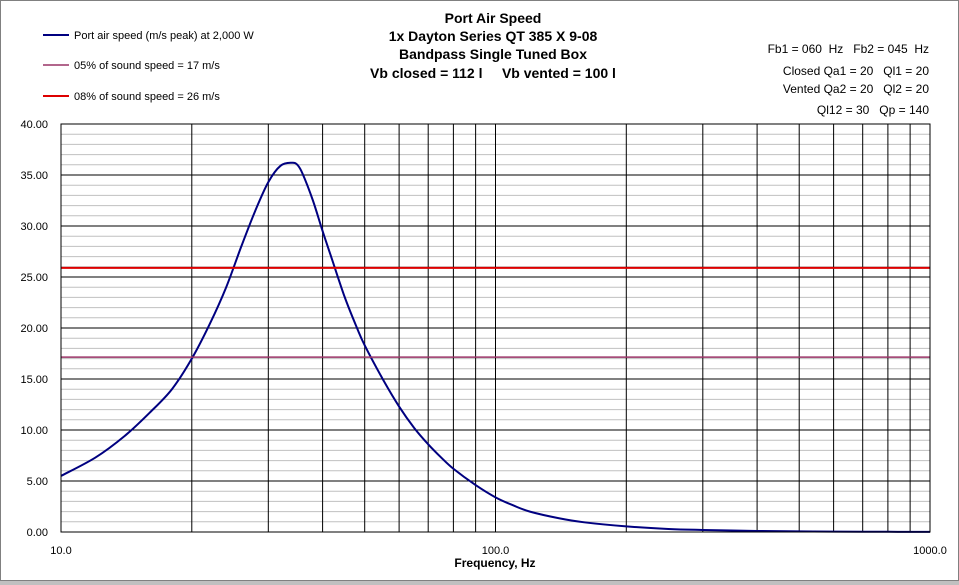 The width and height of the screenshot is (959, 585). I want to click on y-tick-label: 40.00, so click(34, 125).